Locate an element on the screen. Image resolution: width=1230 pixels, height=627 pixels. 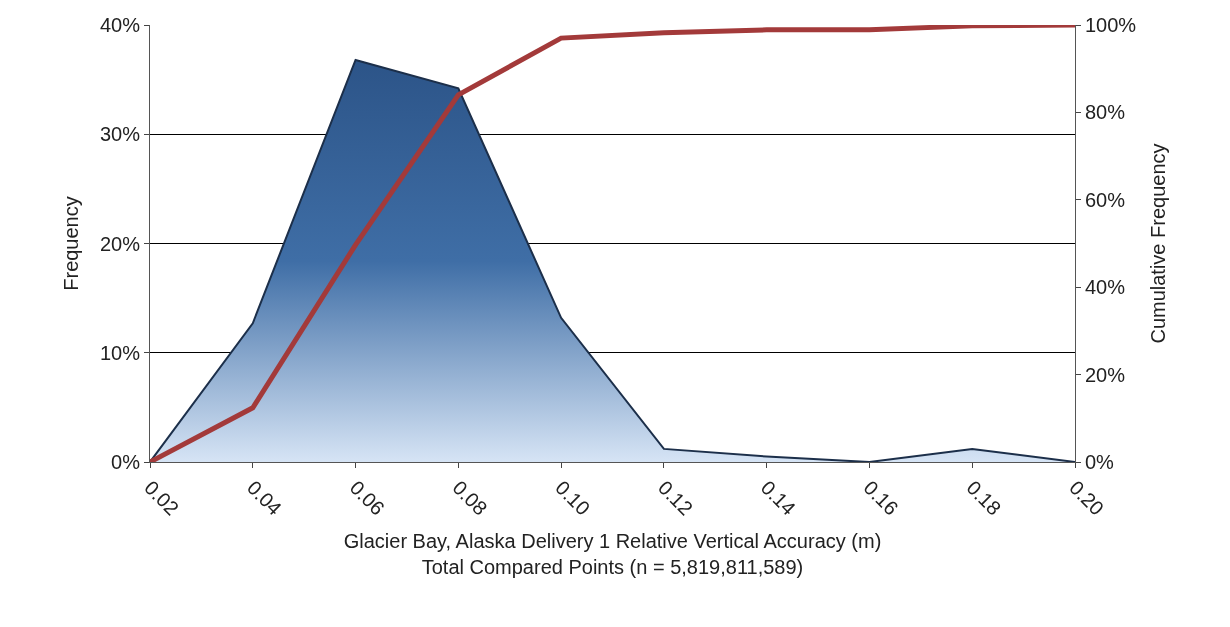
x-tick-label: 0.08 is located at coordinates (470, 498).